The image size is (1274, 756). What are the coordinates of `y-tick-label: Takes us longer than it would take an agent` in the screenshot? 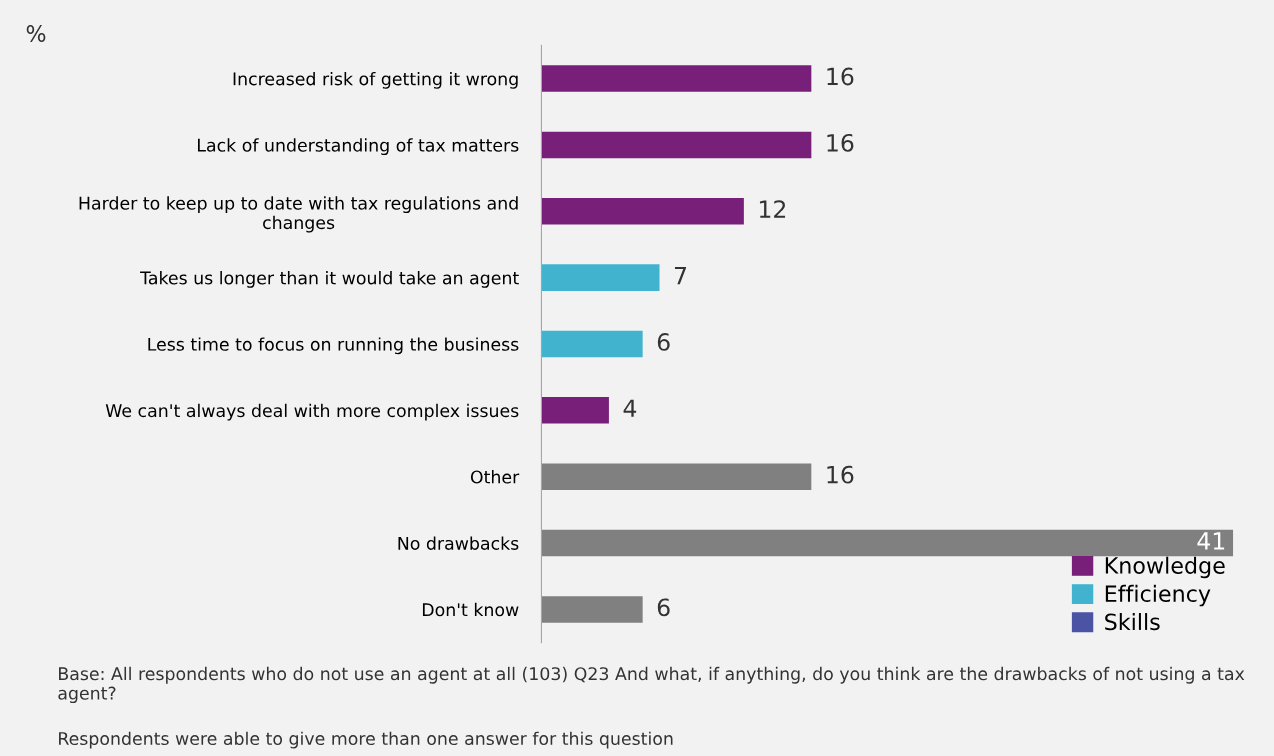 It's located at (329, 279).